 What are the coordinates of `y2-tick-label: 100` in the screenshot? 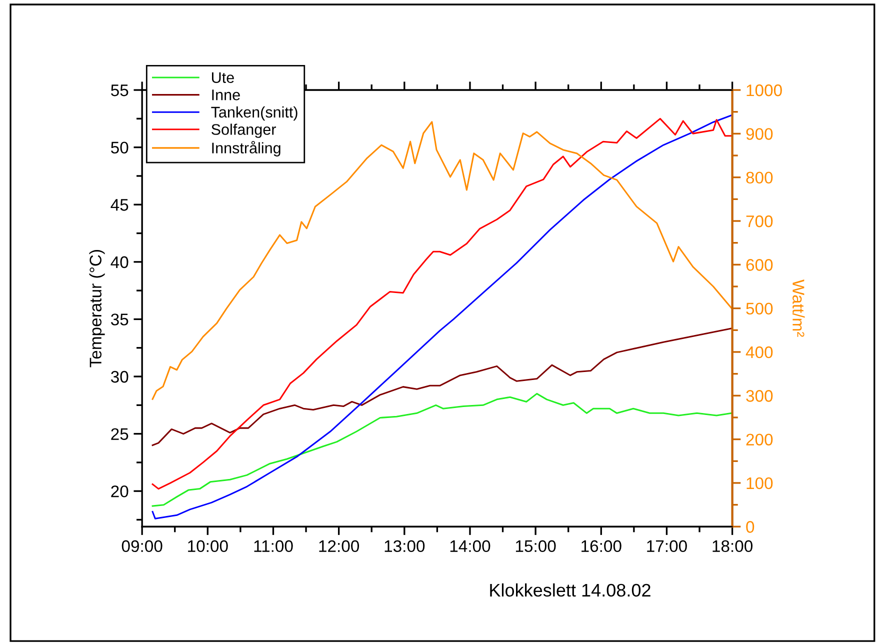 It's located at (759, 483).